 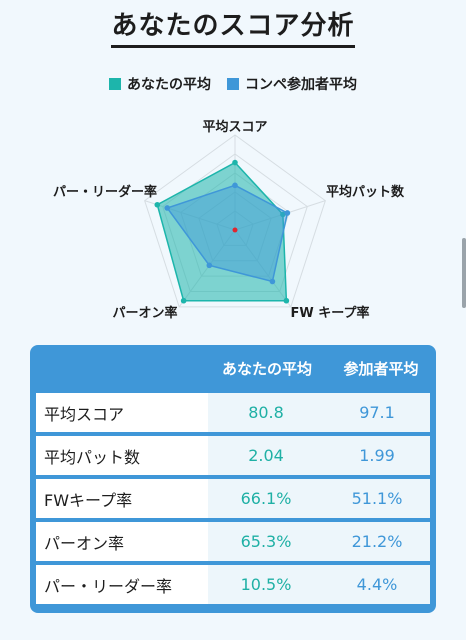 I want to click on legend-label-you: あなたの平均, so click(x=169, y=85).